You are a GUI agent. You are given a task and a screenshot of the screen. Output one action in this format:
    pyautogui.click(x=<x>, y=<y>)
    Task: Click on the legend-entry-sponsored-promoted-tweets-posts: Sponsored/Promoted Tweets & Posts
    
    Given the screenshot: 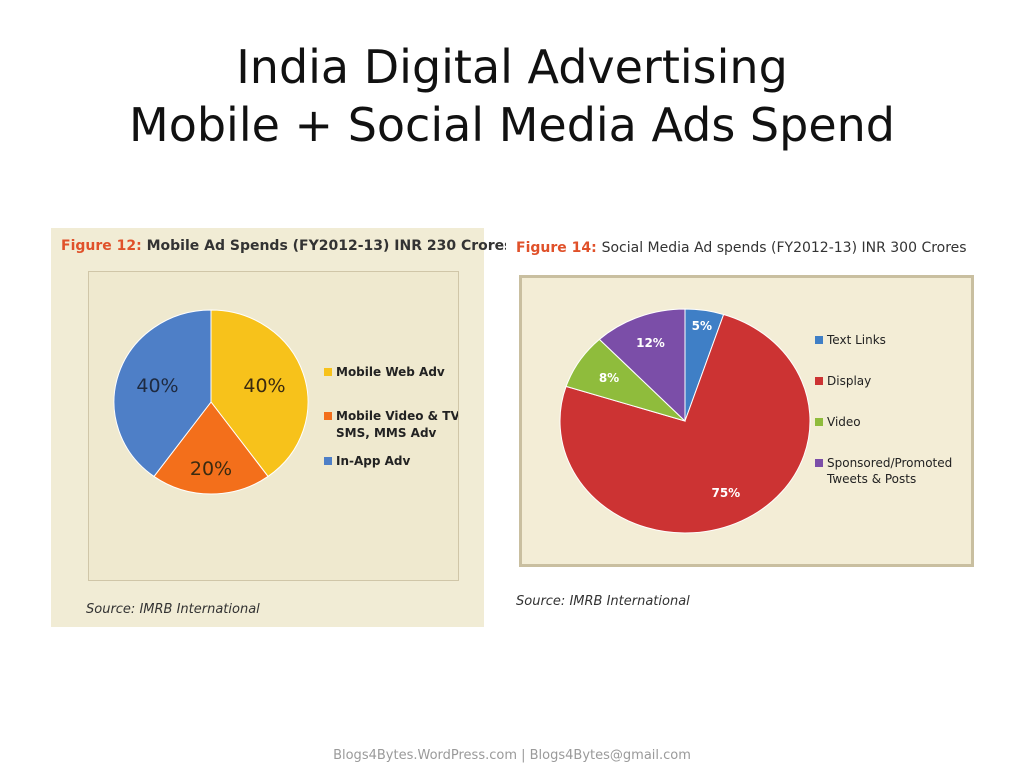 What is the action you would take?
    pyautogui.click(x=883, y=471)
    